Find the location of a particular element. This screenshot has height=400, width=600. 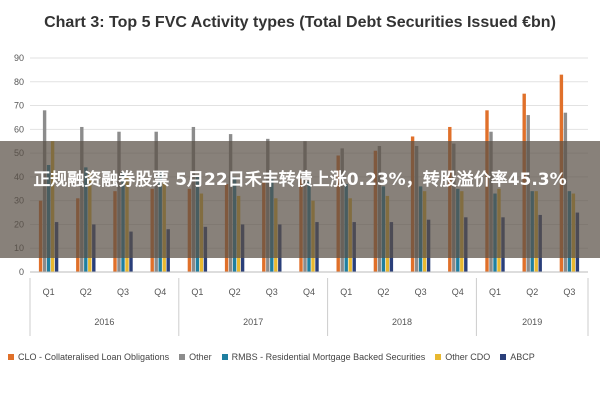

legend-label: Other is located at coordinates (200, 357).